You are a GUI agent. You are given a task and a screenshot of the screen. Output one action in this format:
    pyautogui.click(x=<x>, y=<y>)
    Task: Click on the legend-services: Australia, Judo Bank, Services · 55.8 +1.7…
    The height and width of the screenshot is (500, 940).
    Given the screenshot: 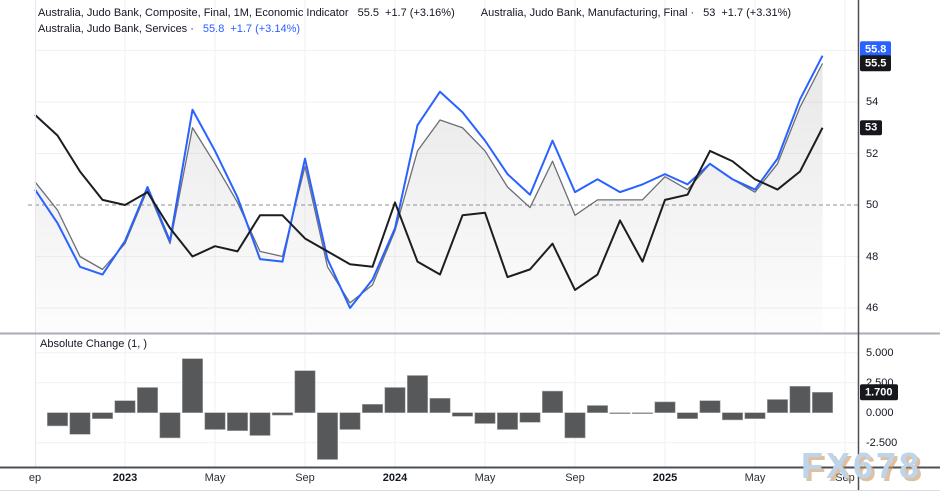 What is the action you would take?
    pyautogui.click(x=169, y=29)
    